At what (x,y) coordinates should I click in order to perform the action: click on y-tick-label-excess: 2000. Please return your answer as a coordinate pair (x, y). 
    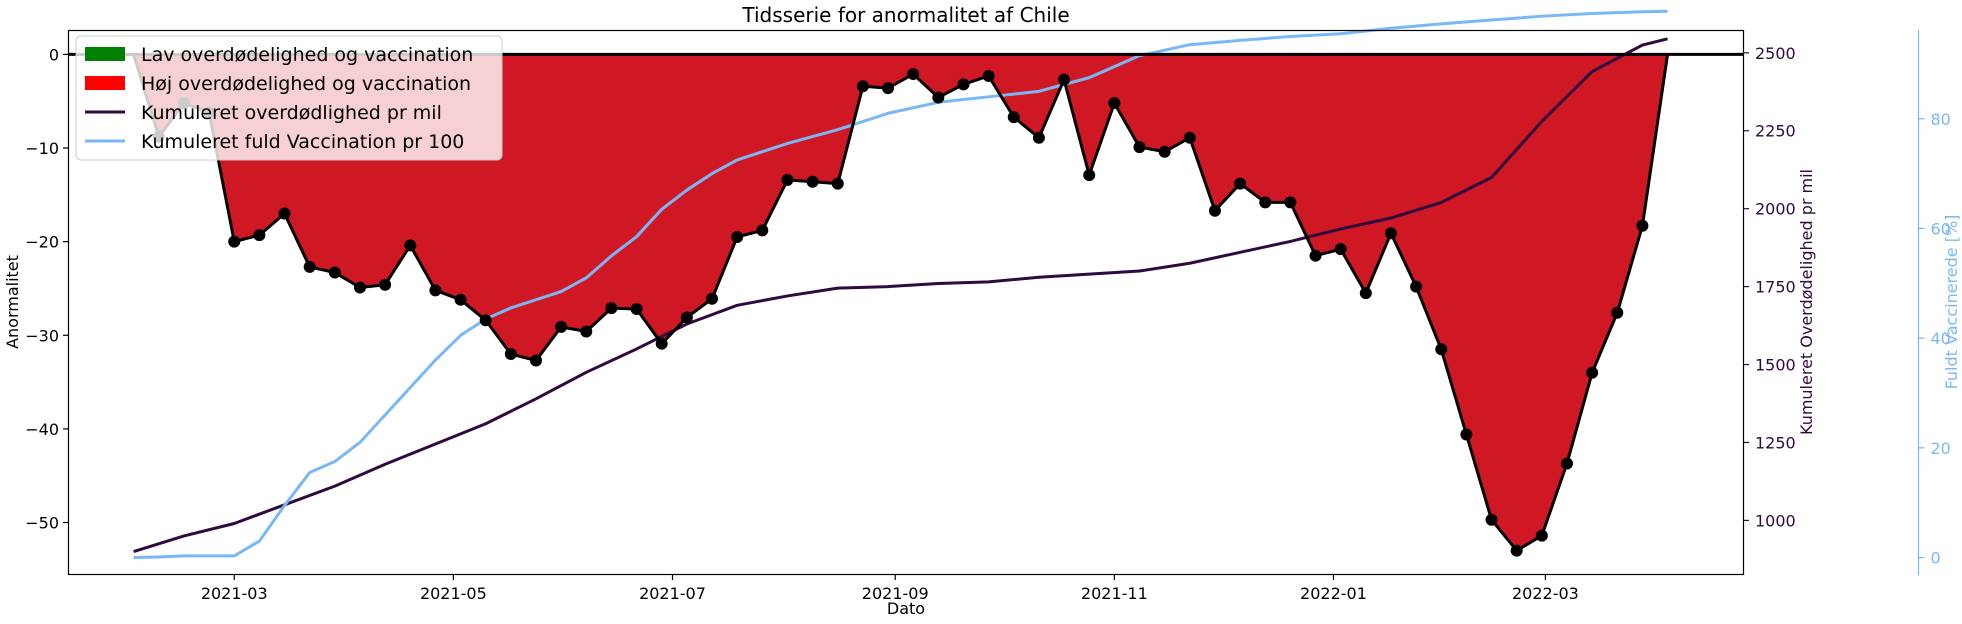
    Looking at the image, I should click on (1775, 209).